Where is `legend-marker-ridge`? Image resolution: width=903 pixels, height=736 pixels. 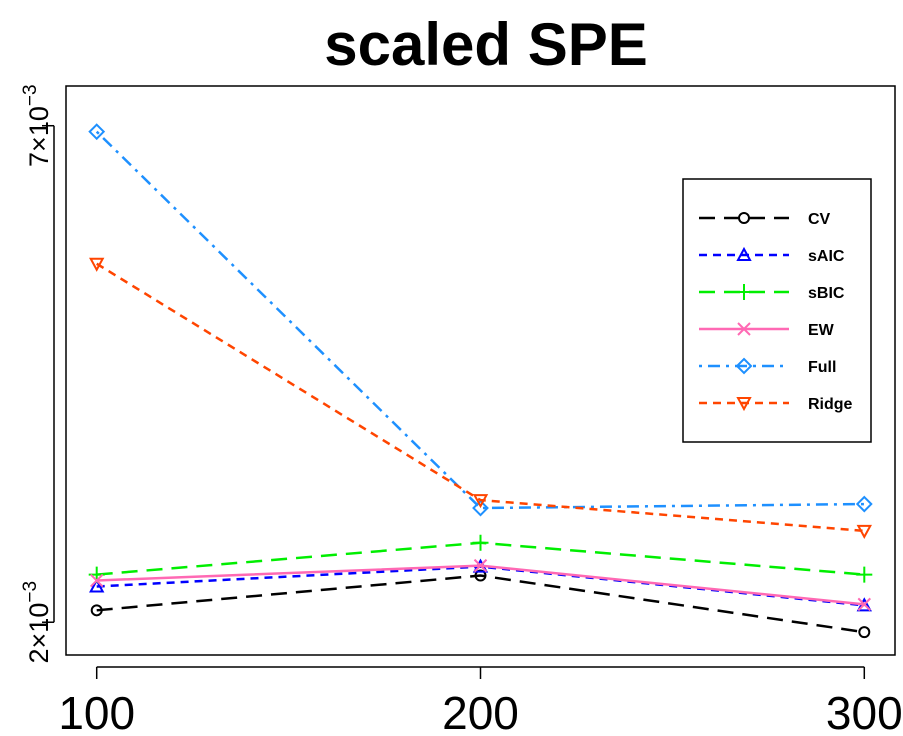
legend-marker-ridge is located at coordinates (744, 404).